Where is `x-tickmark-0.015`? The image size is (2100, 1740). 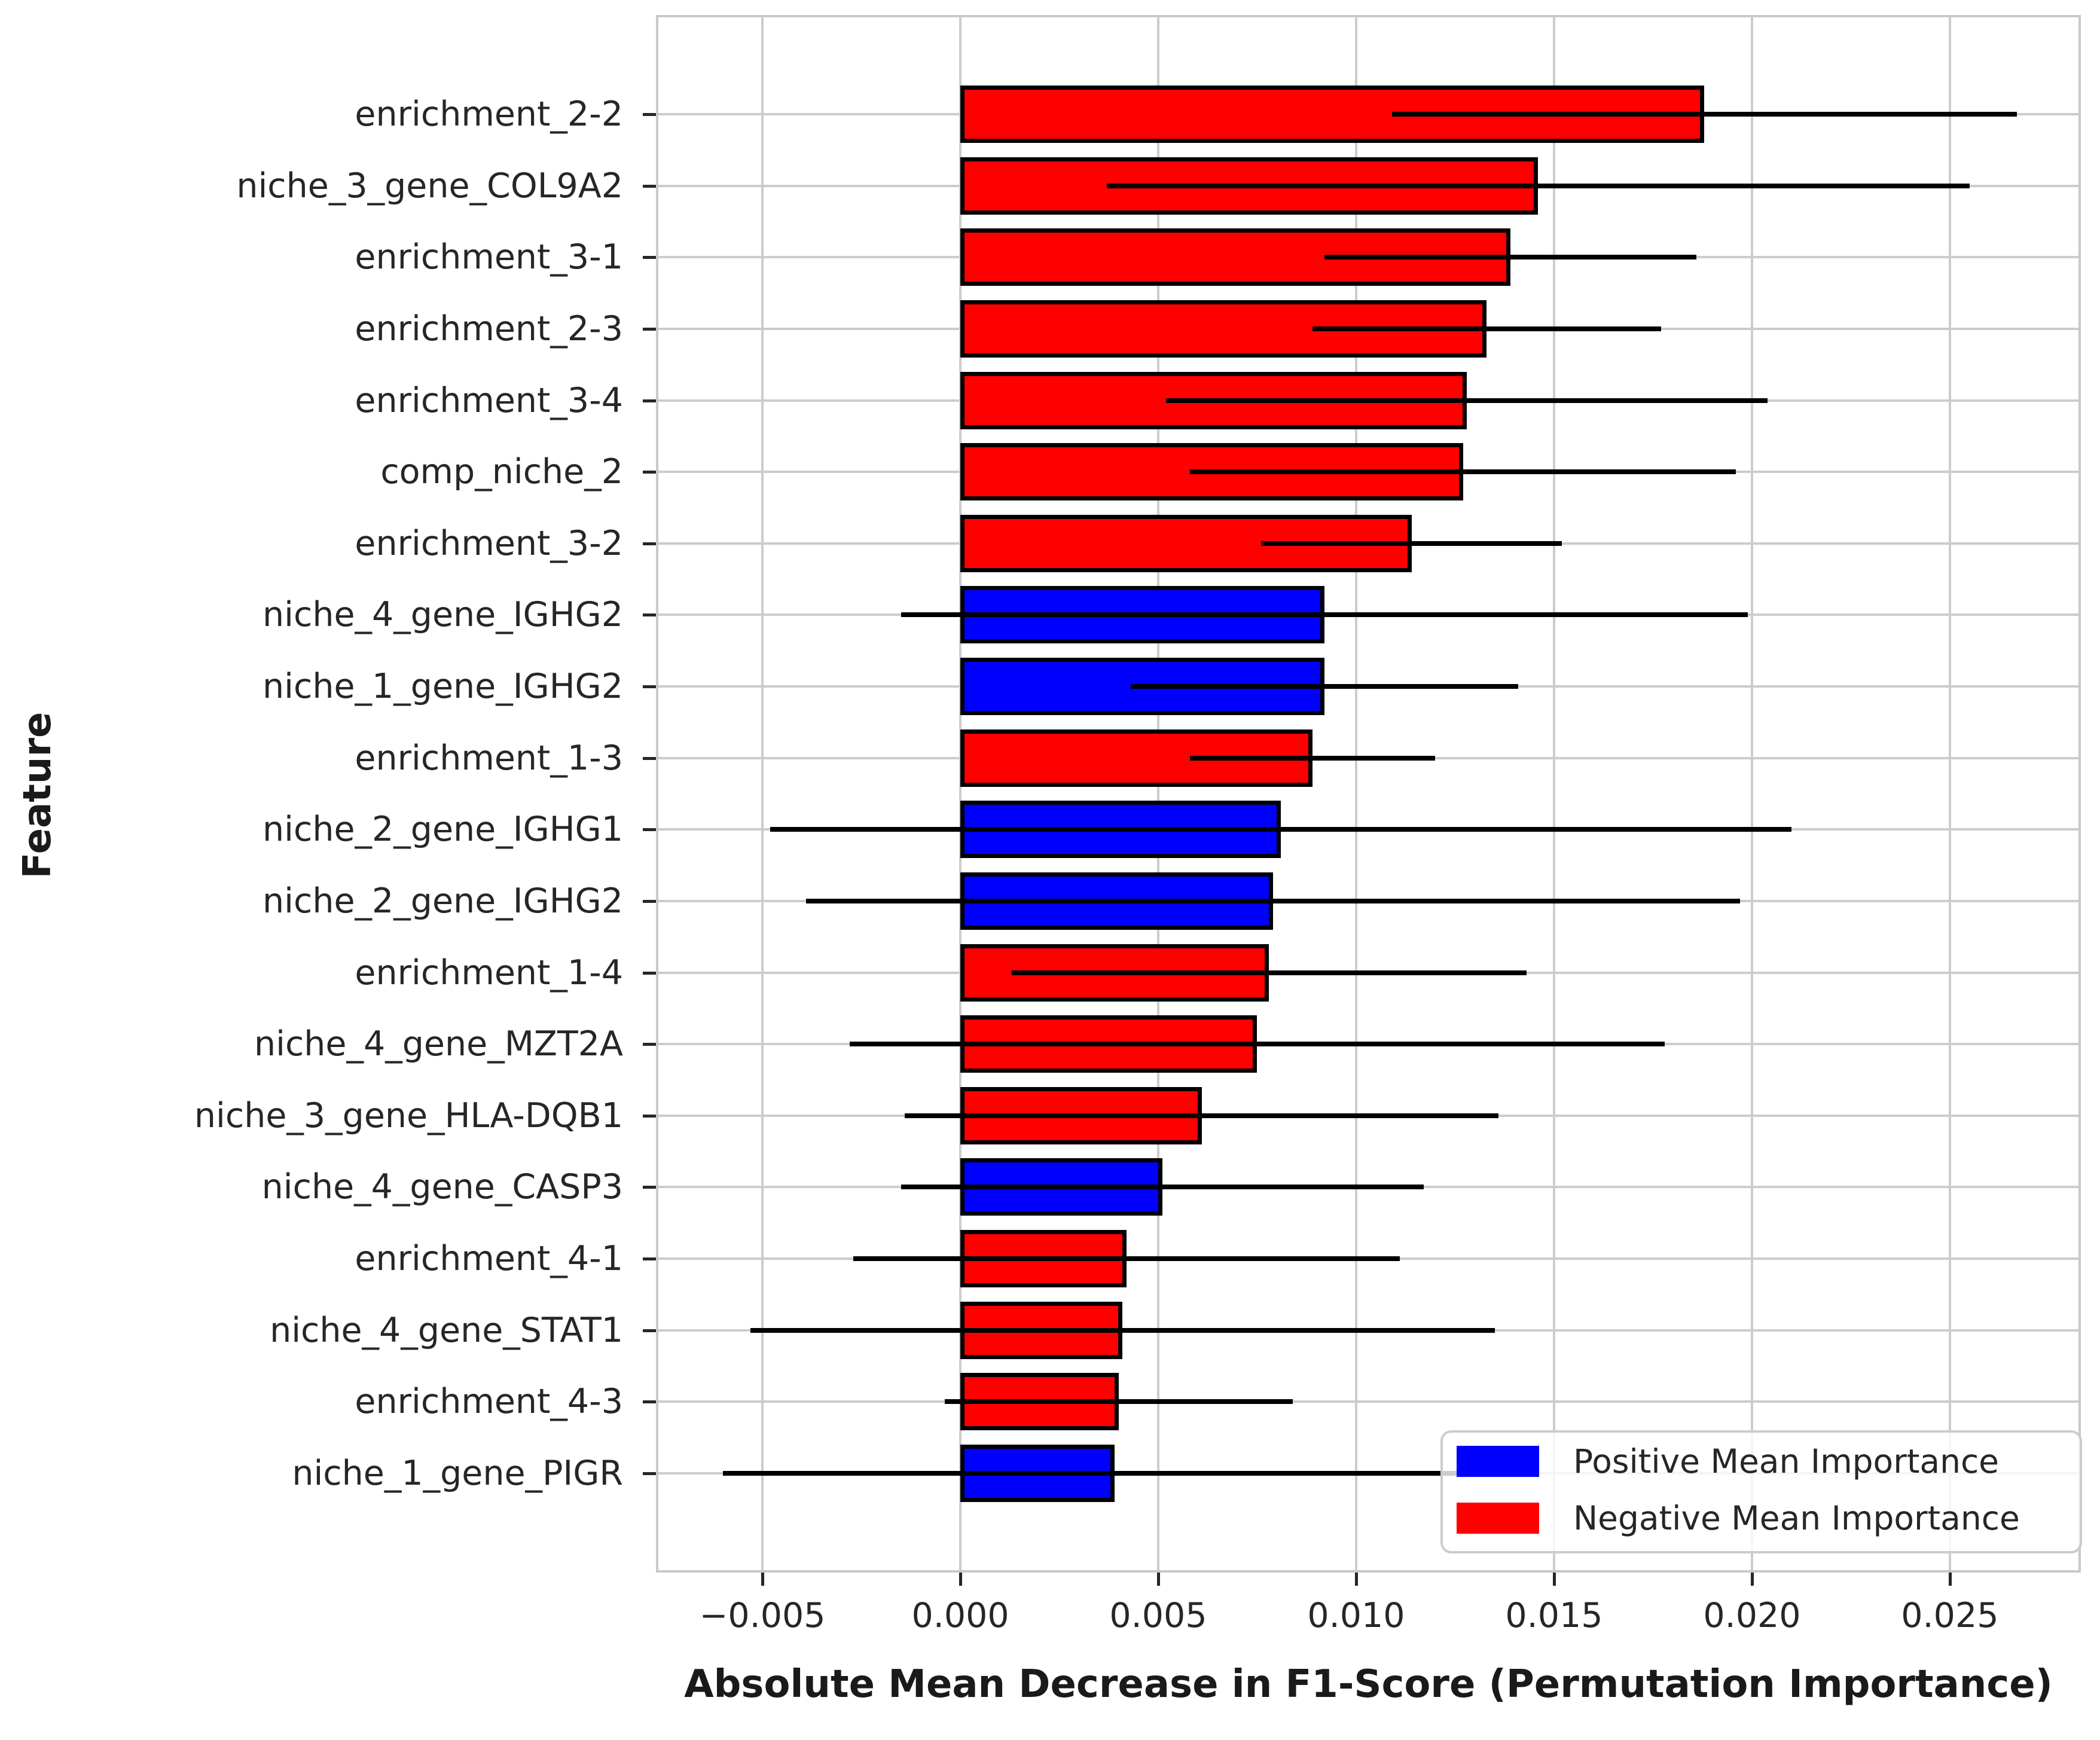
x-tickmark-0.015 is located at coordinates (1554, 1579).